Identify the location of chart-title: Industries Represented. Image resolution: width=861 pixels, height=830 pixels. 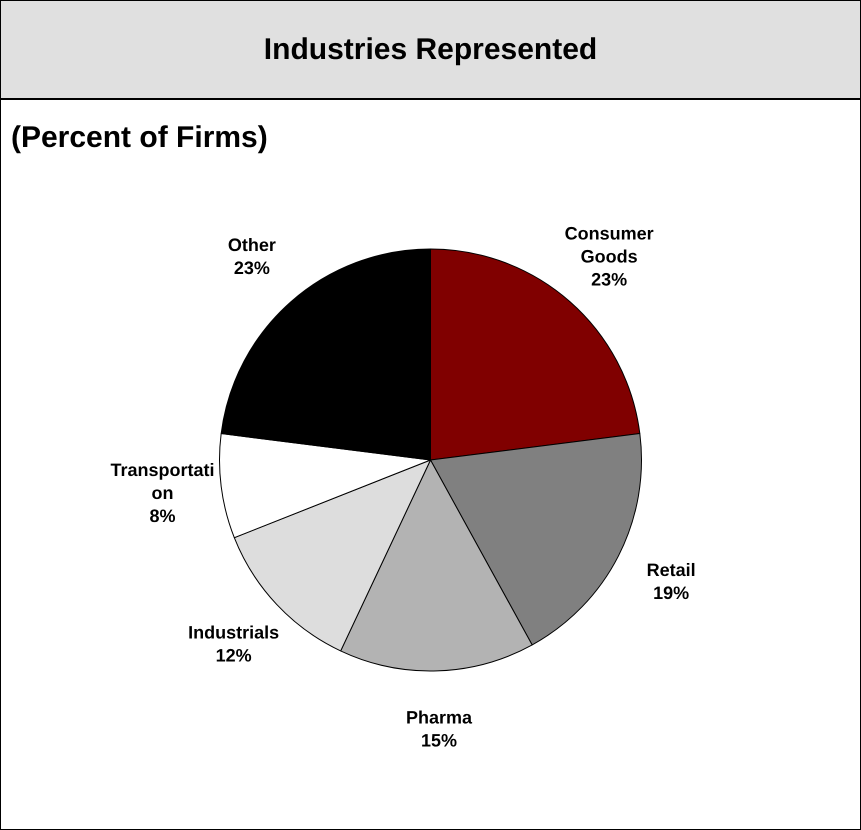
(430, 50).